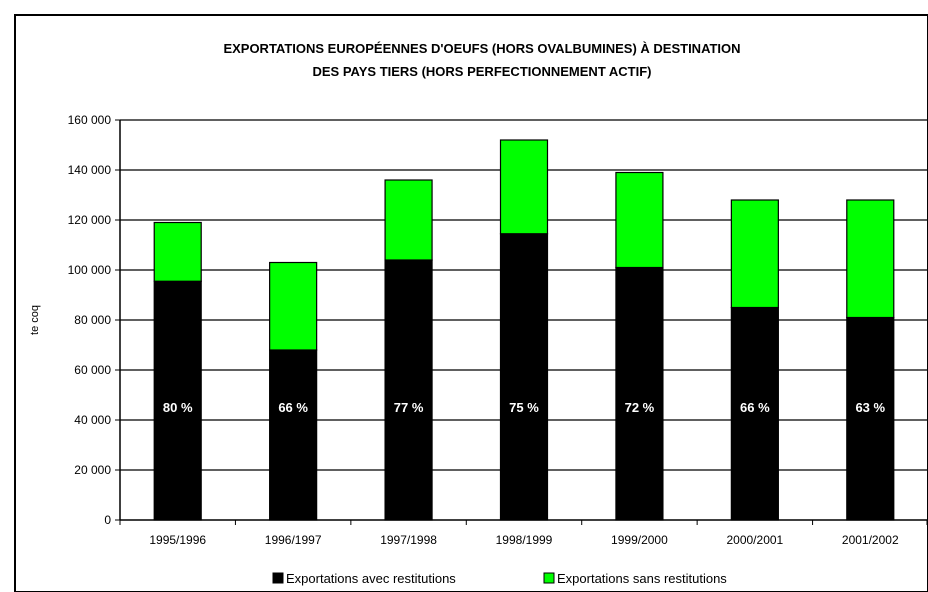 This screenshot has width=928, height=592. Describe the element at coordinates (408, 540) in the screenshot. I see `x-tick-label: 1997/1998` at that location.